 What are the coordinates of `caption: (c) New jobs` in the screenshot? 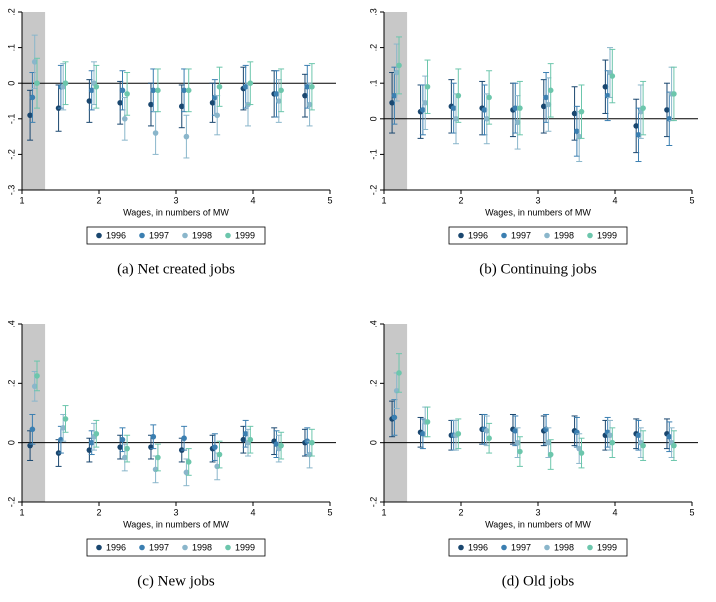 It's located at (176, 581).